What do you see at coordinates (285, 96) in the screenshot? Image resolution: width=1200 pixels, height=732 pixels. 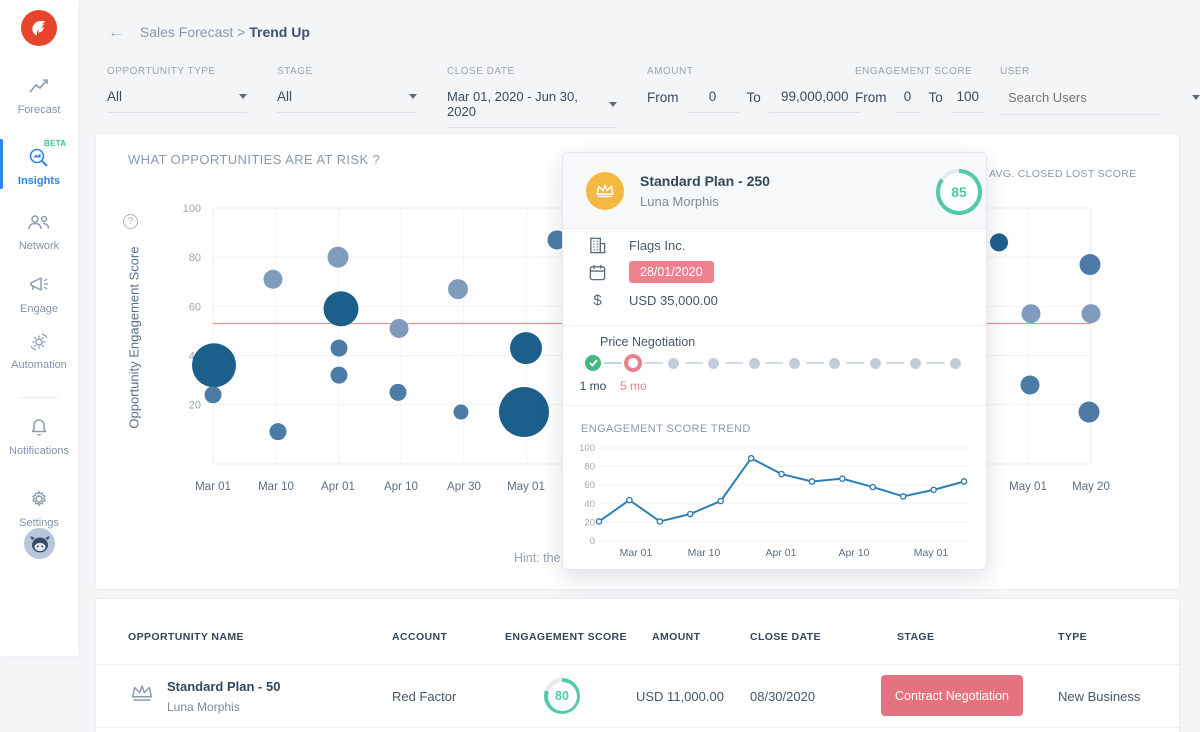 I see `selected-value: All` at bounding box center [285, 96].